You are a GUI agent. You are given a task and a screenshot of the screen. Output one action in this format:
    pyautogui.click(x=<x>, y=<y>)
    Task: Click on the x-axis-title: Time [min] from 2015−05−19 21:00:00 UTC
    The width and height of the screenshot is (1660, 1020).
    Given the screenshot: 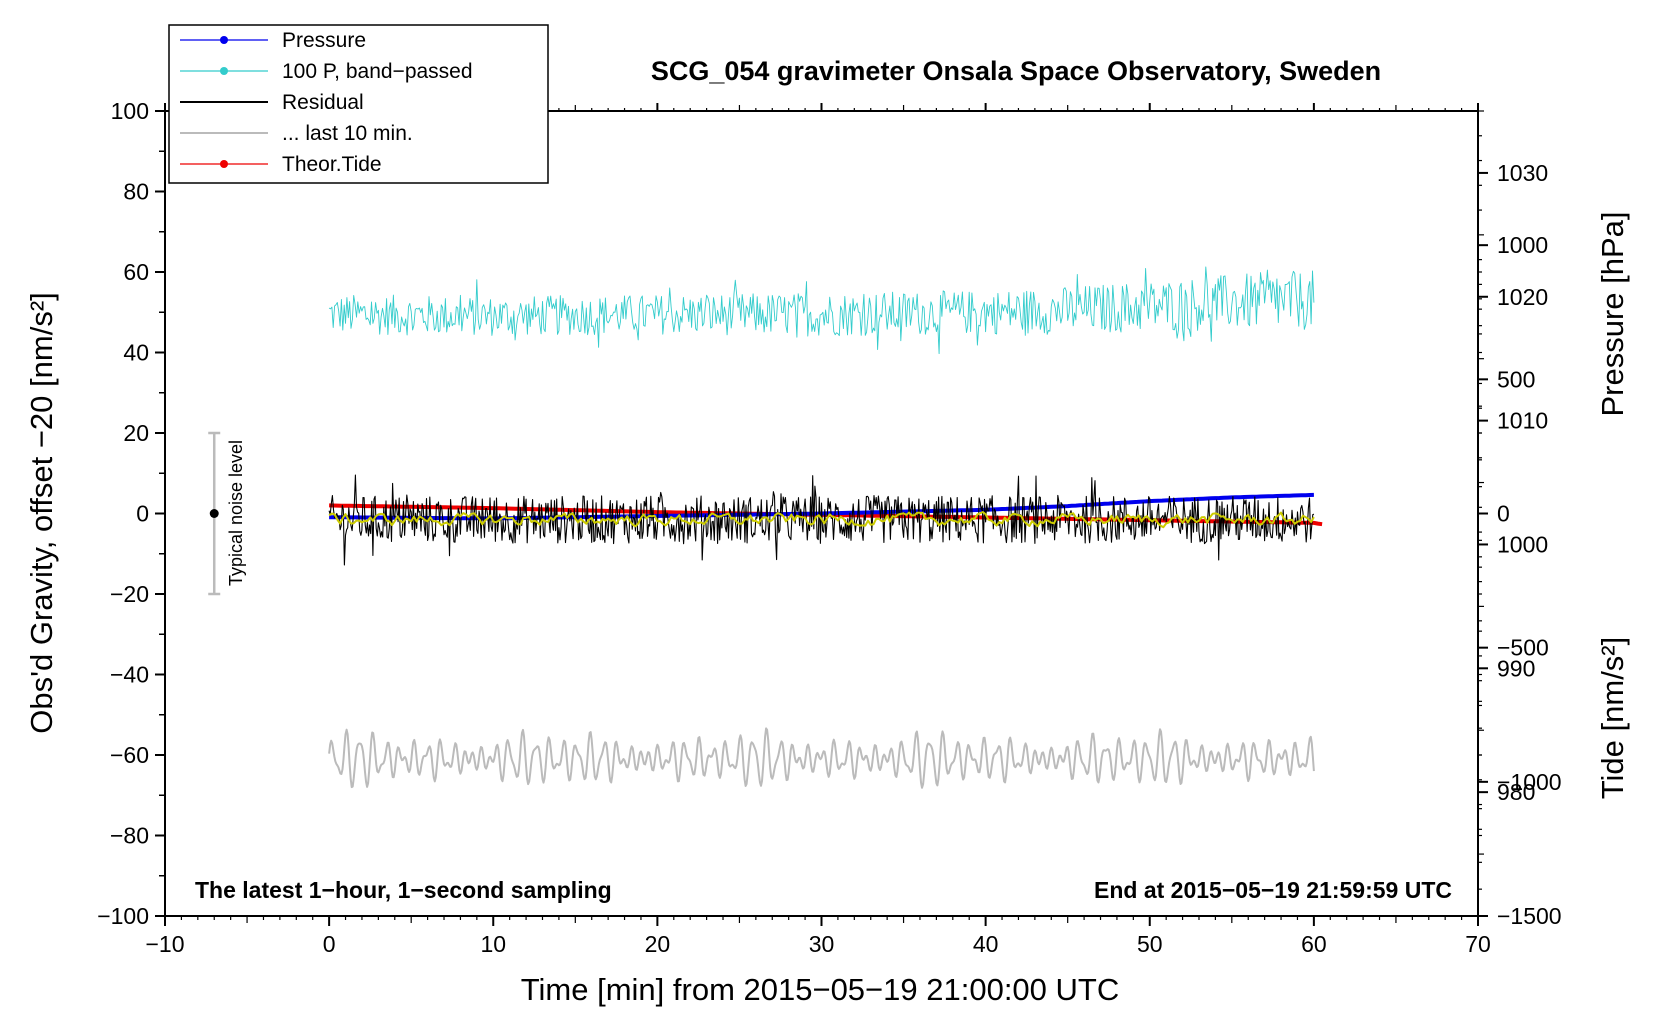 What is the action you would take?
    pyautogui.click(x=820, y=989)
    